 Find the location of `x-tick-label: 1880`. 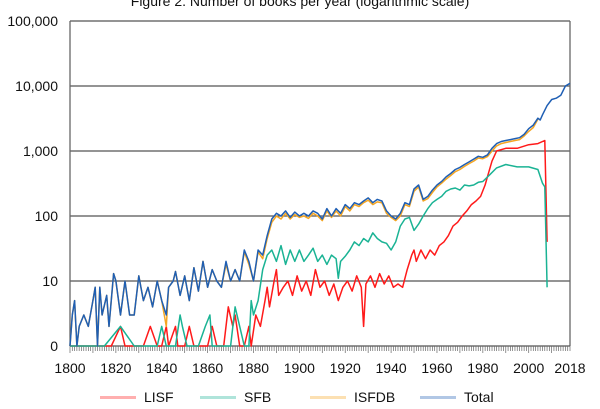

x-tick-label: 1880 is located at coordinates (253, 368).